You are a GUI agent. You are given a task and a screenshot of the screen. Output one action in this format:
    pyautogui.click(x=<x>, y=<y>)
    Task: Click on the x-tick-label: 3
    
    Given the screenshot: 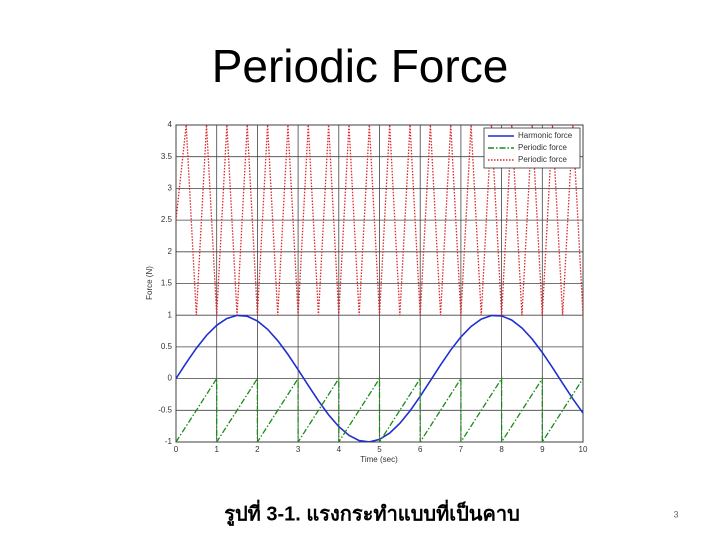 What is the action you would take?
    pyautogui.click(x=298, y=449)
    